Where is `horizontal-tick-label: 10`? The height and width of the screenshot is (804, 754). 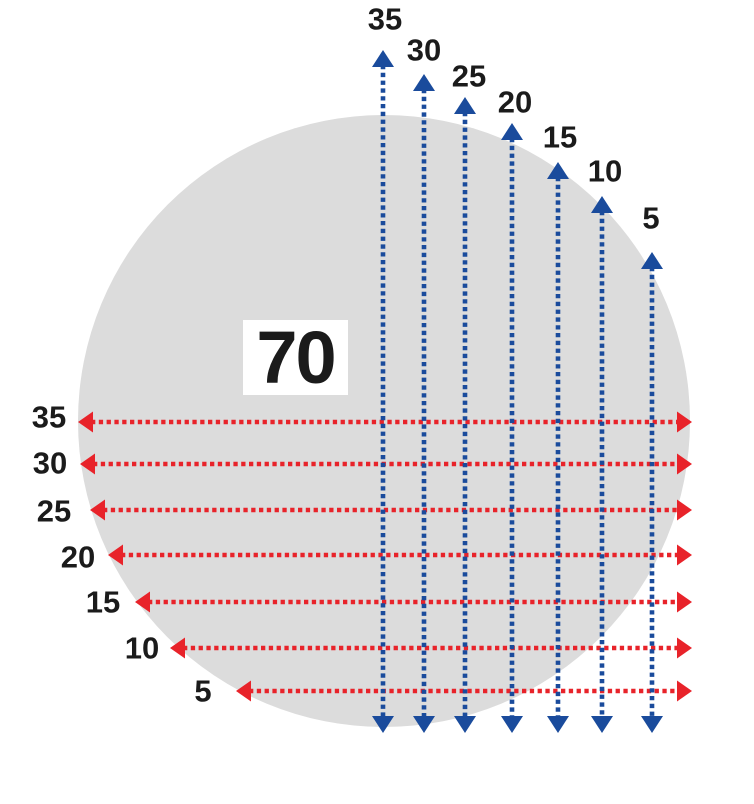 horizontal-tick-label: 10 is located at coordinates (142, 648).